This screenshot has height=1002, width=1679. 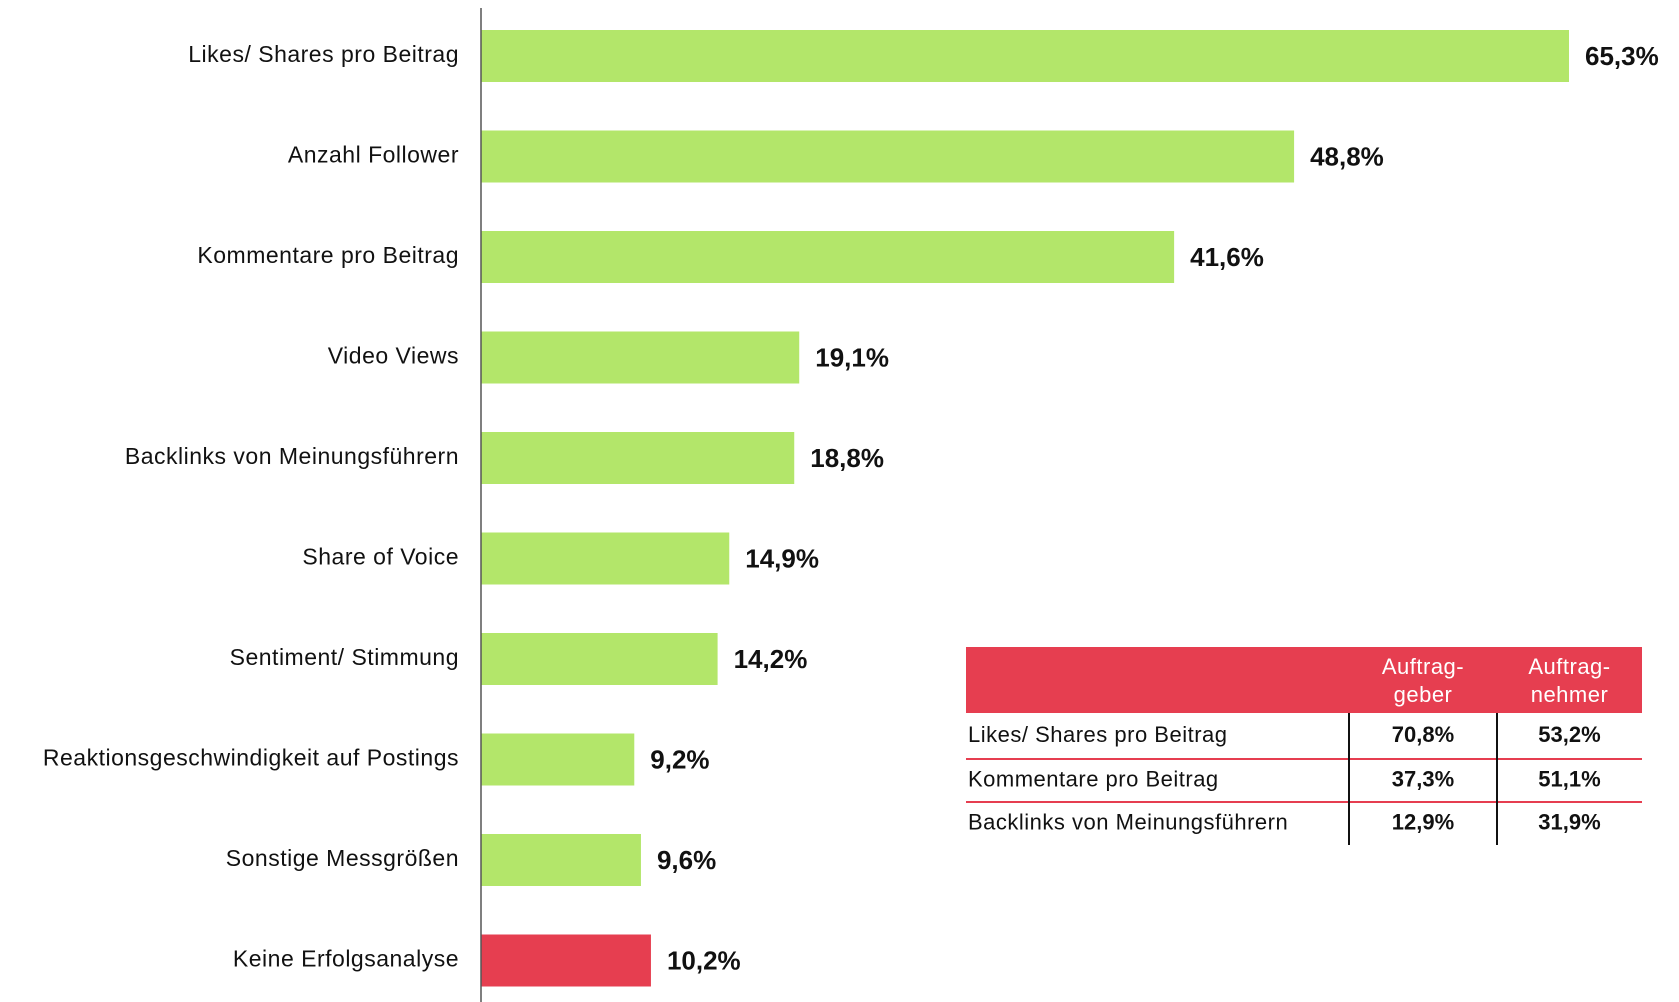 What do you see at coordinates (1347, 156) in the screenshot?
I see `value-label: 48,8%` at bounding box center [1347, 156].